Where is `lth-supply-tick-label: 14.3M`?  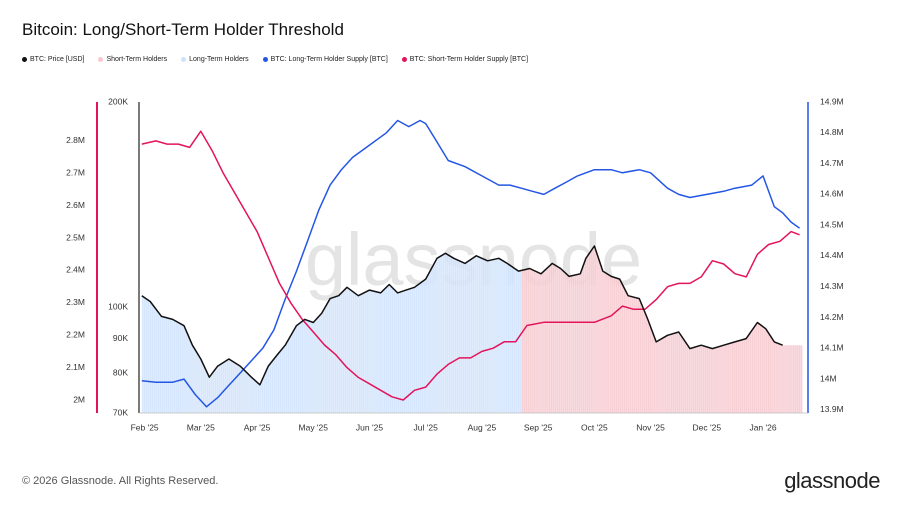 lth-supply-tick-label: 14.3M is located at coordinates (832, 286).